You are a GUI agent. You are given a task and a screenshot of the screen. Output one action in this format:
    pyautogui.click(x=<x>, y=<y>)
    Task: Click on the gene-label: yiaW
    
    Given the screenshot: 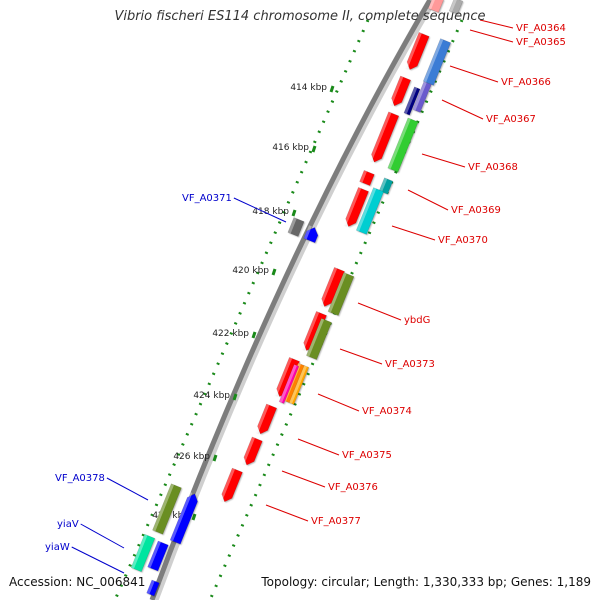 What is the action you would take?
    pyautogui.click(x=57, y=547)
    